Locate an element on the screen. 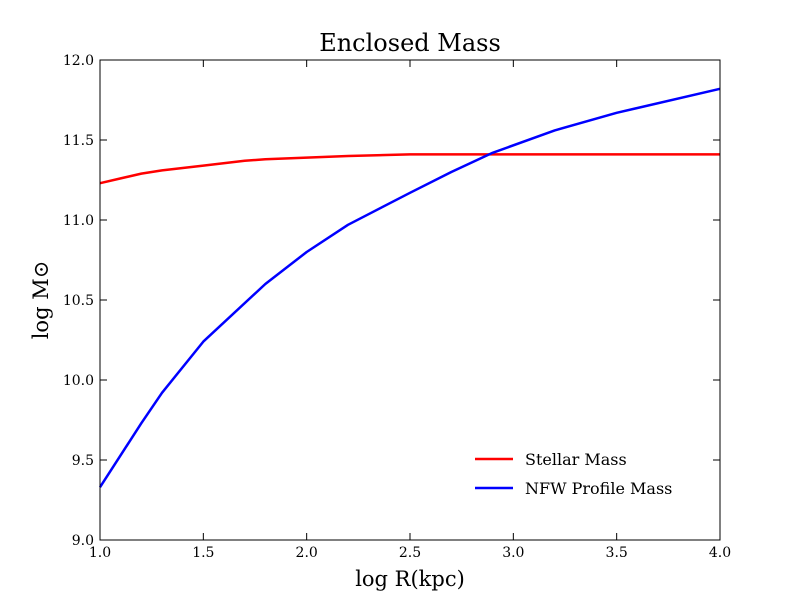 The width and height of the screenshot is (800, 600). y-tick-label: 10.0 is located at coordinates (78, 381).